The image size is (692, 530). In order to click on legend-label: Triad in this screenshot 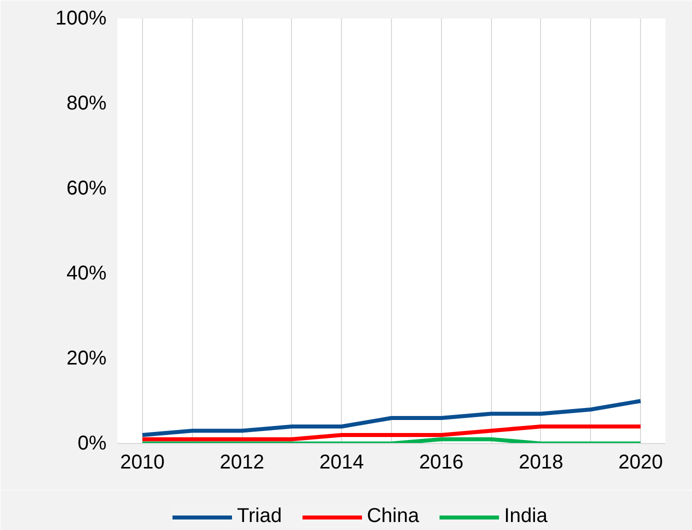, I will do `click(259, 516)`.